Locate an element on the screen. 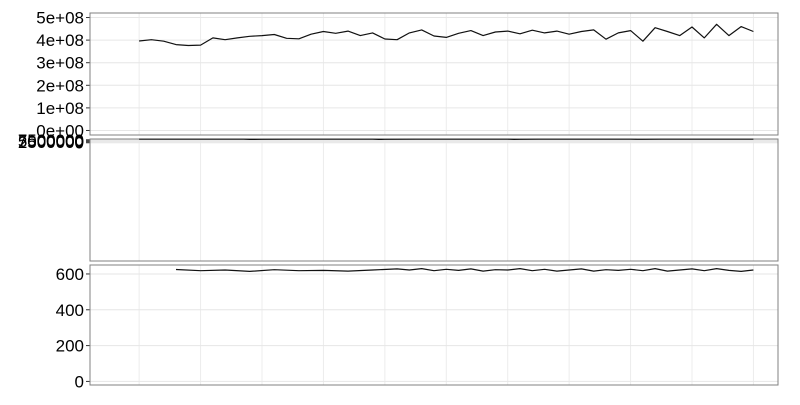  series-line is located at coordinates (464, 270).